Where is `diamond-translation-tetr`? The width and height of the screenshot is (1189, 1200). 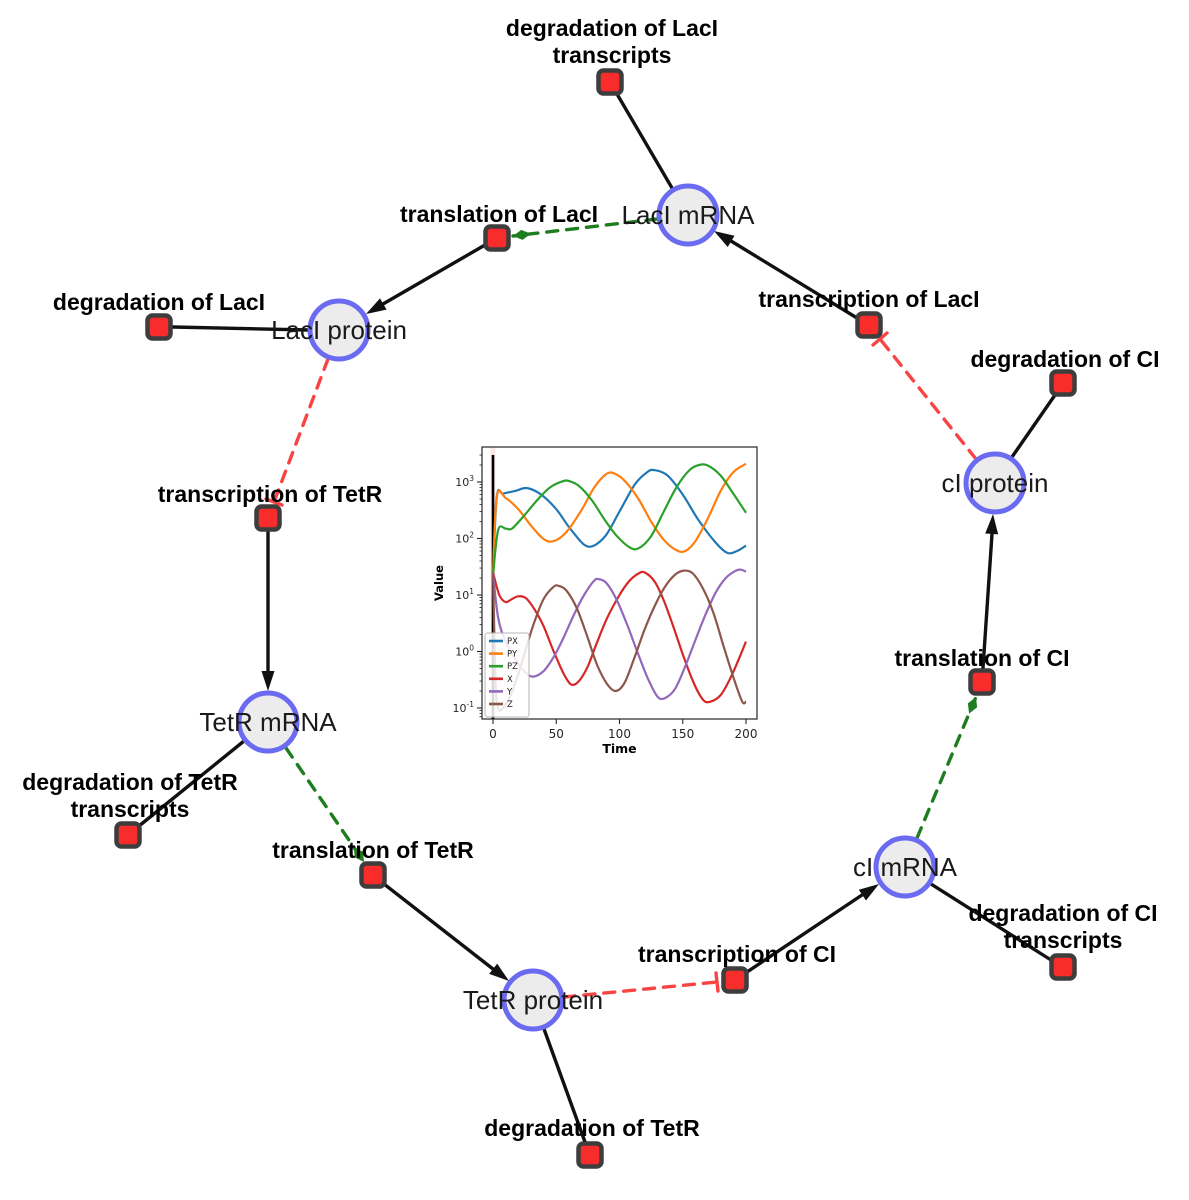
diamond-translation-tetr is located at coordinates (358, 854).